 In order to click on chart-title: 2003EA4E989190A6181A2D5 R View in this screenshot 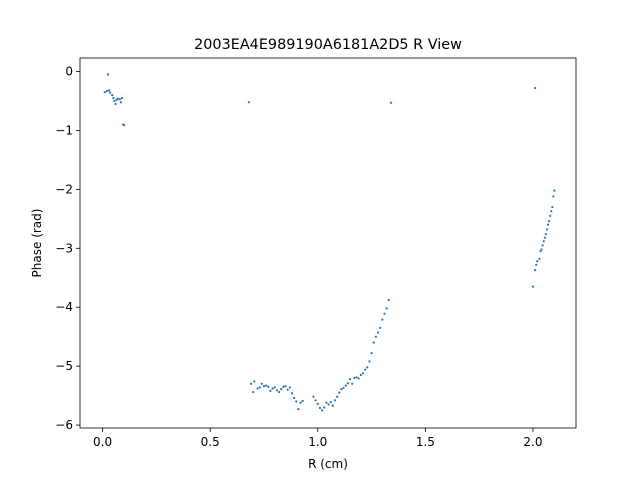, I will do `click(328, 45)`.